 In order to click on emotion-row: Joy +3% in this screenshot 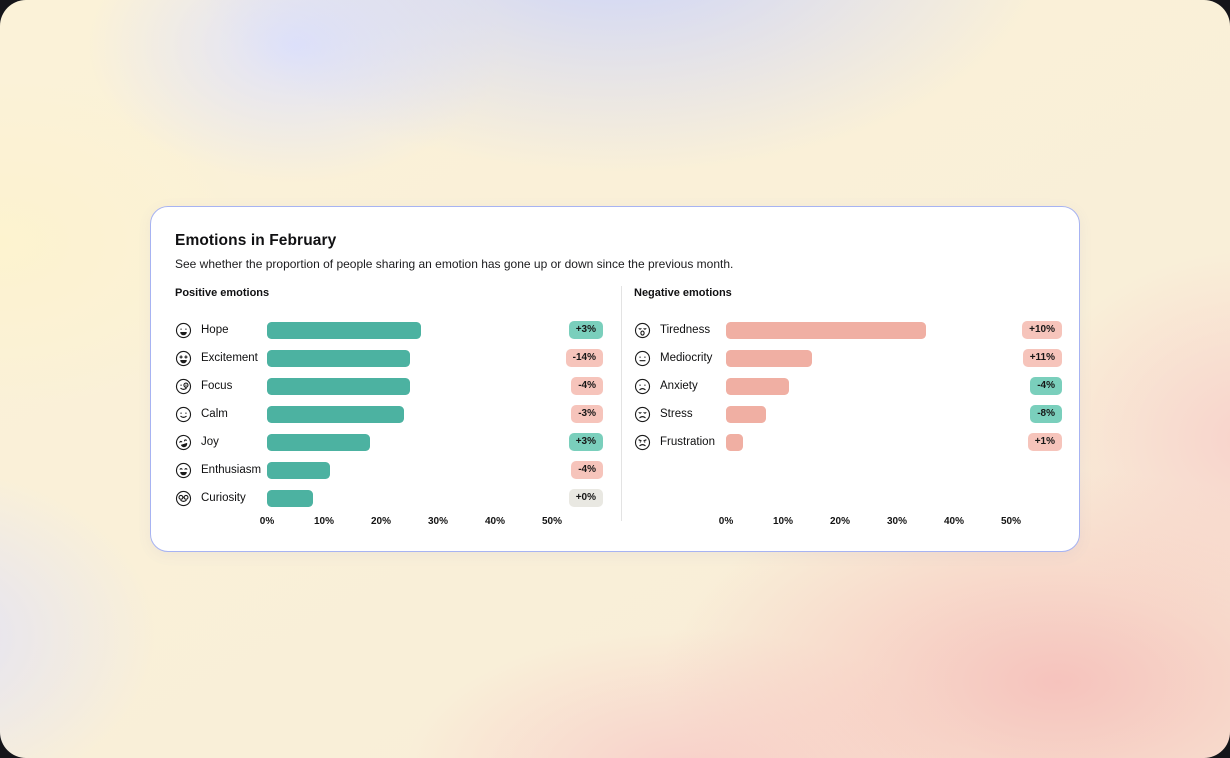, I will do `click(389, 442)`.